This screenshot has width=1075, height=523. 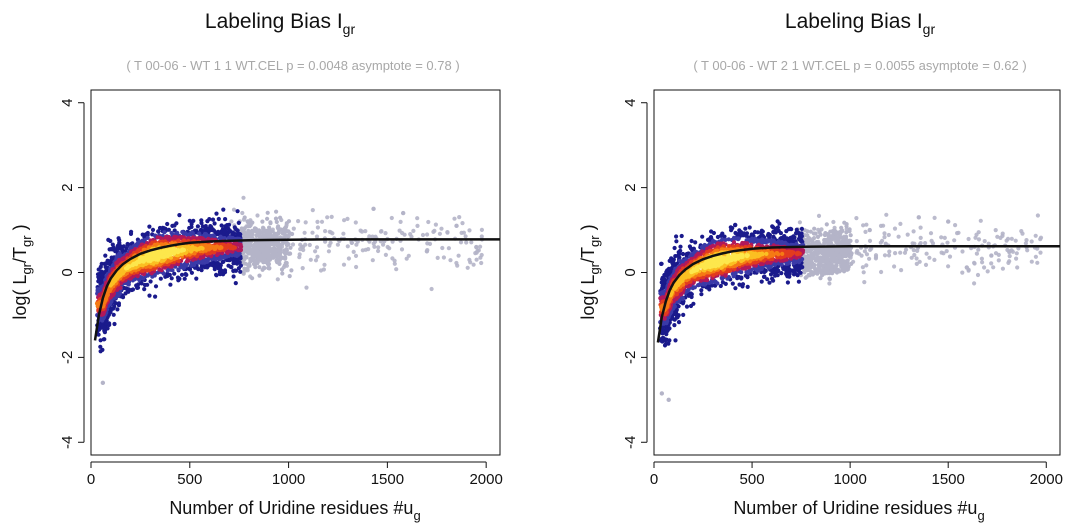 What do you see at coordinates (91, 479) in the screenshot?
I see `x-tick-label: 0` at bounding box center [91, 479].